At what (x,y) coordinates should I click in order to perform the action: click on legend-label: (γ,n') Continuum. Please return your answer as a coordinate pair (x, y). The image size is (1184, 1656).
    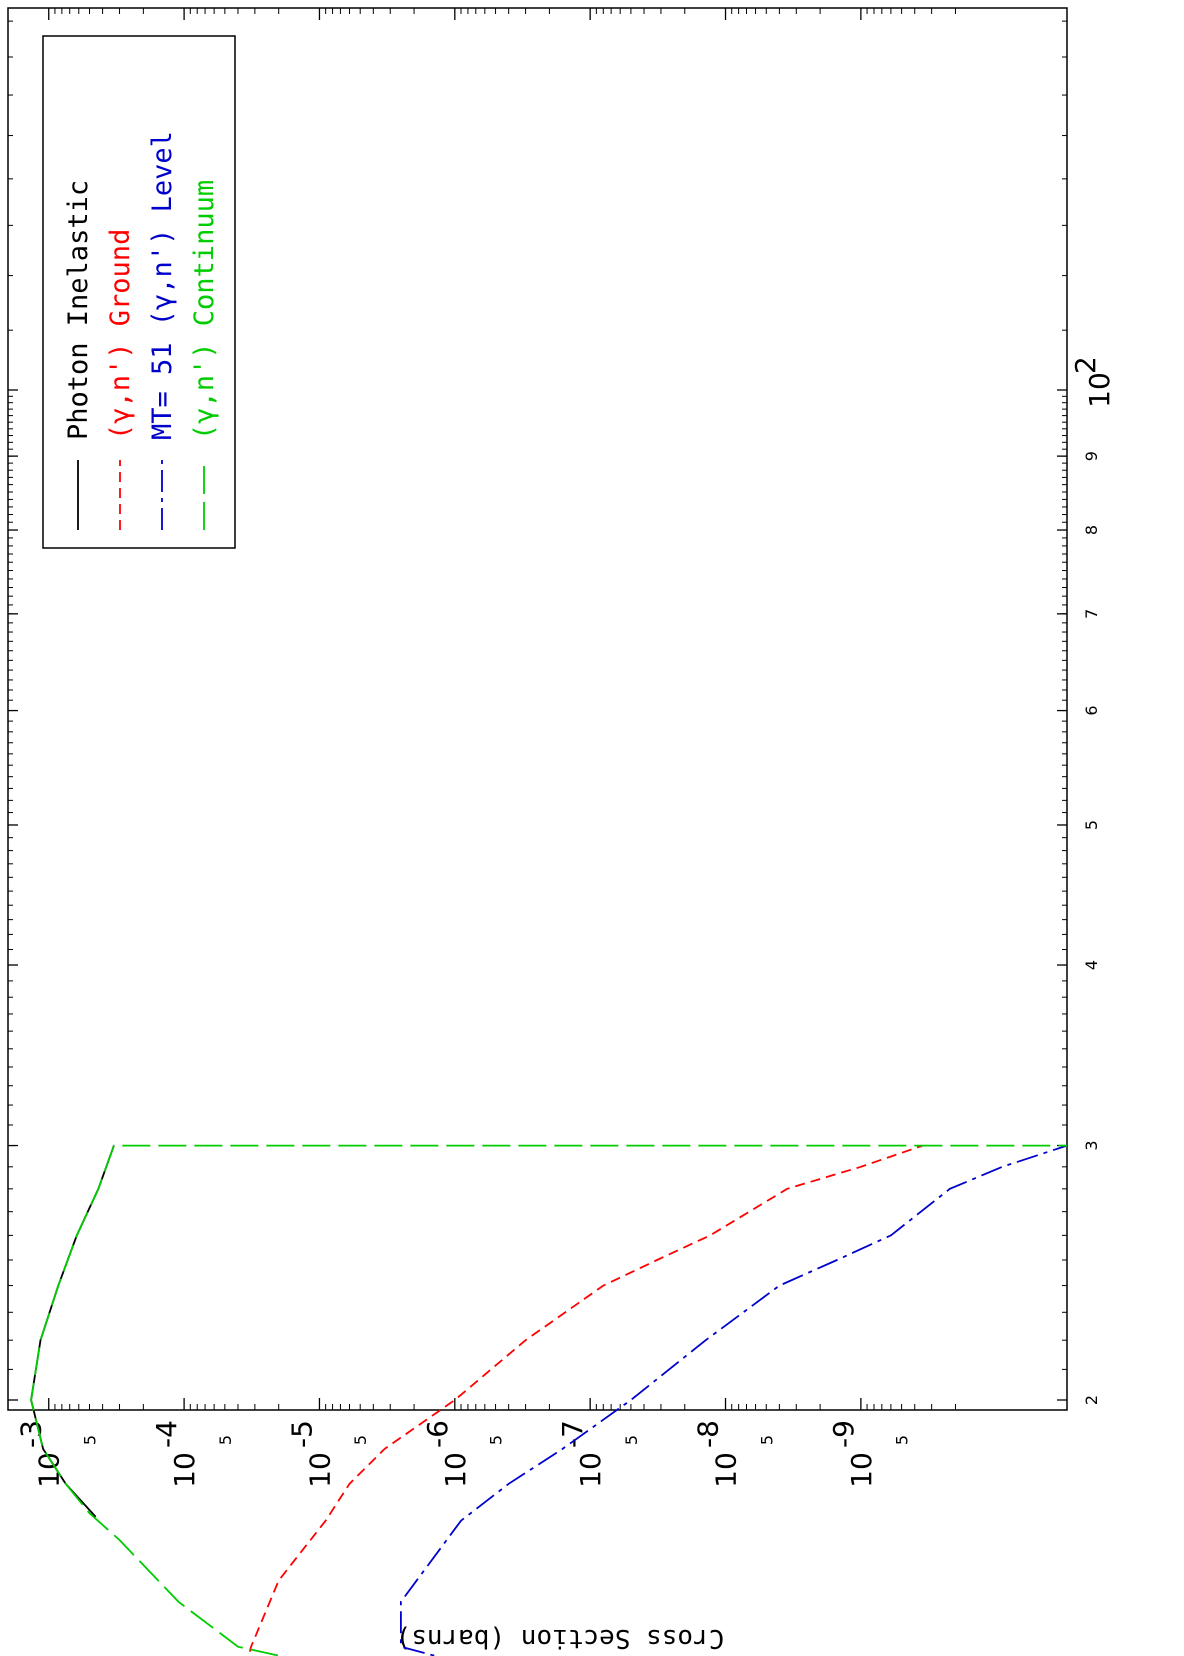
    Looking at the image, I should click on (204, 310).